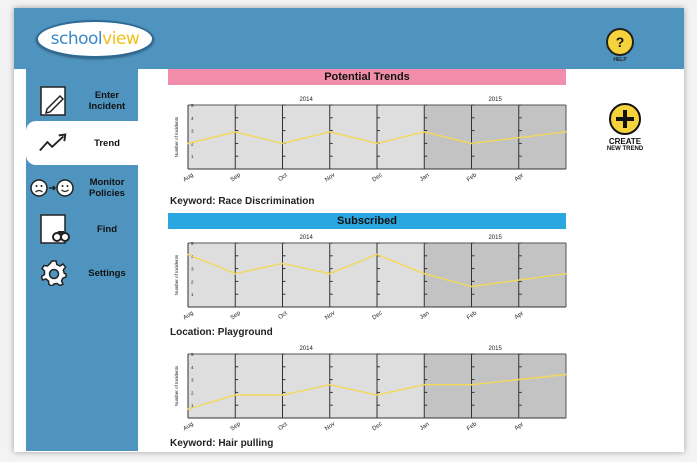 This screenshot has height=462, width=697. Describe the element at coordinates (222, 443) in the screenshot. I see `trend-keyword-label: Keyword: Hair pulling` at that location.